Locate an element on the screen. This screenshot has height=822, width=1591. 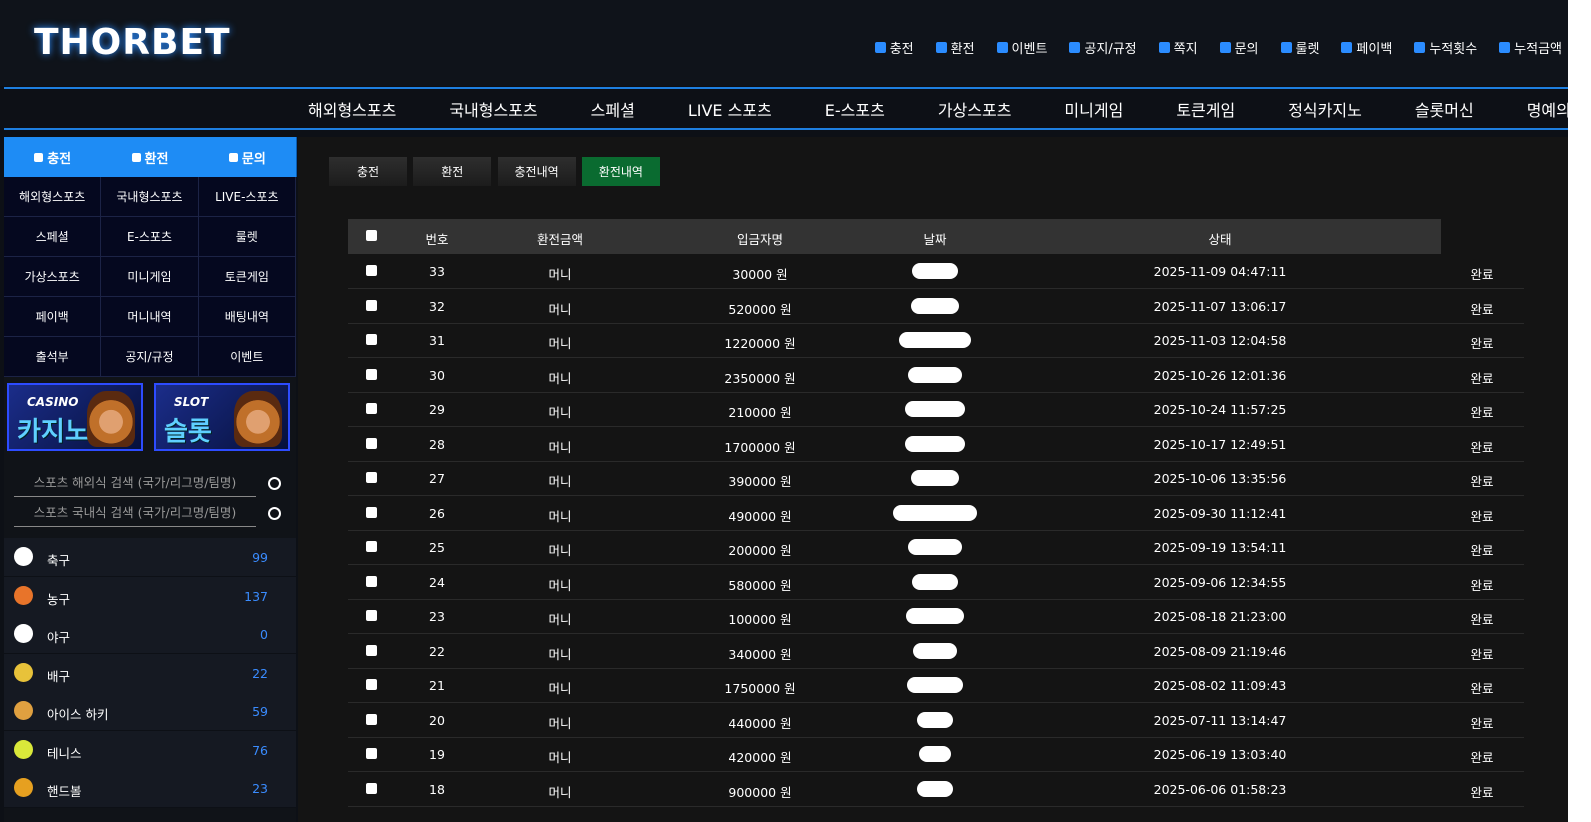
side-menu-item: 페이백 is located at coordinates (53, 317).